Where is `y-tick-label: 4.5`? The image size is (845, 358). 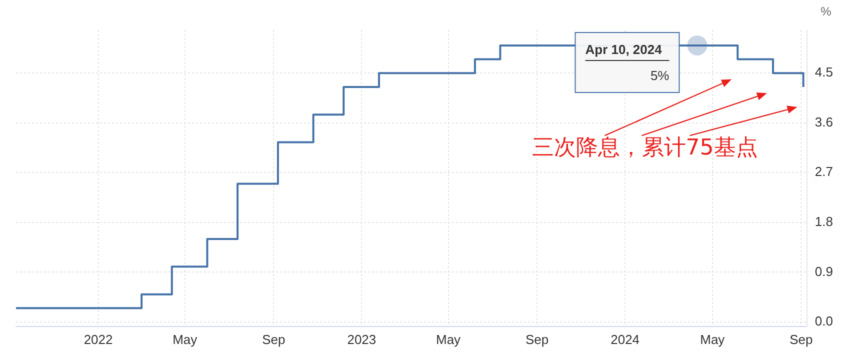
y-tick-label: 4.5 is located at coordinates (824, 72).